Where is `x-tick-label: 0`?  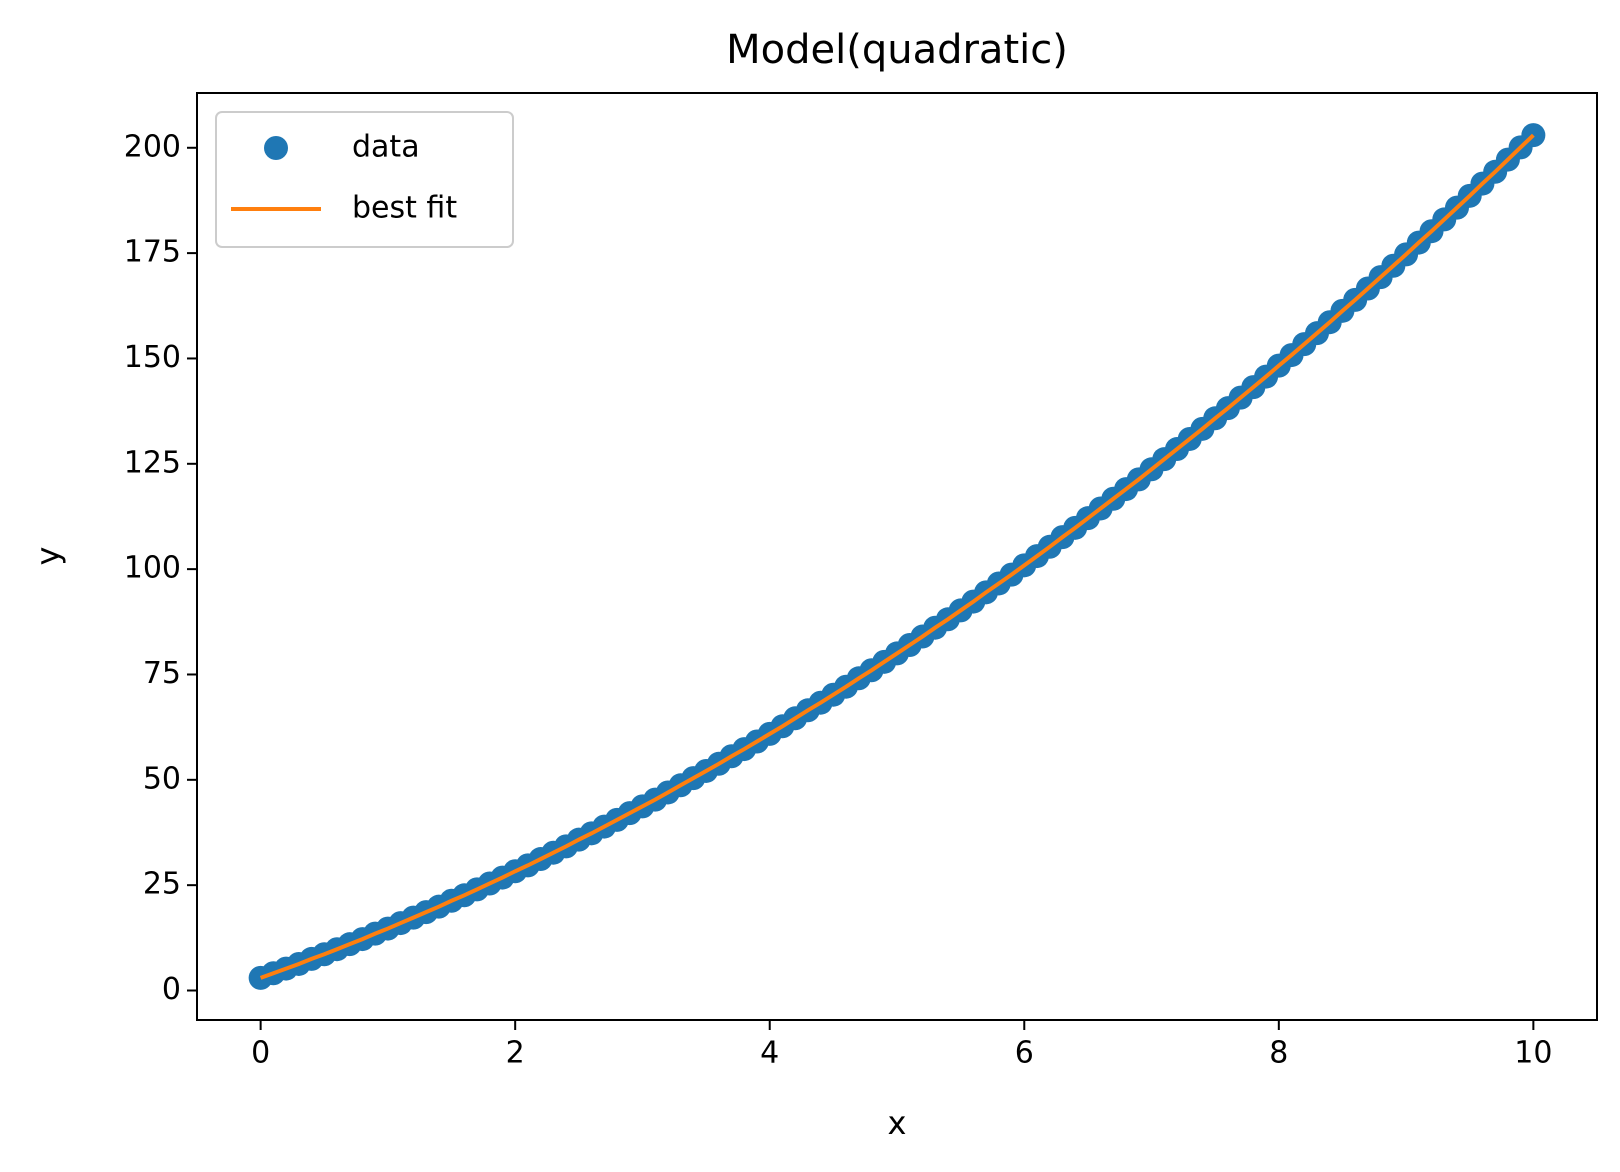
x-tick-label: 0 is located at coordinates (260, 1053).